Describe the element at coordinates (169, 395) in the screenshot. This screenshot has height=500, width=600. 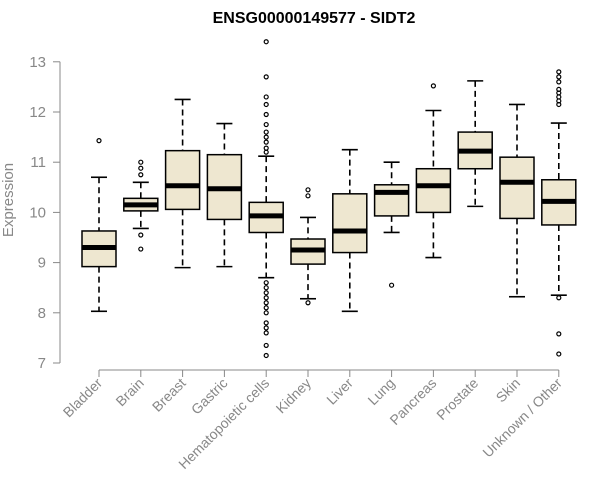
I see `x-tick-label: Breast` at that location.